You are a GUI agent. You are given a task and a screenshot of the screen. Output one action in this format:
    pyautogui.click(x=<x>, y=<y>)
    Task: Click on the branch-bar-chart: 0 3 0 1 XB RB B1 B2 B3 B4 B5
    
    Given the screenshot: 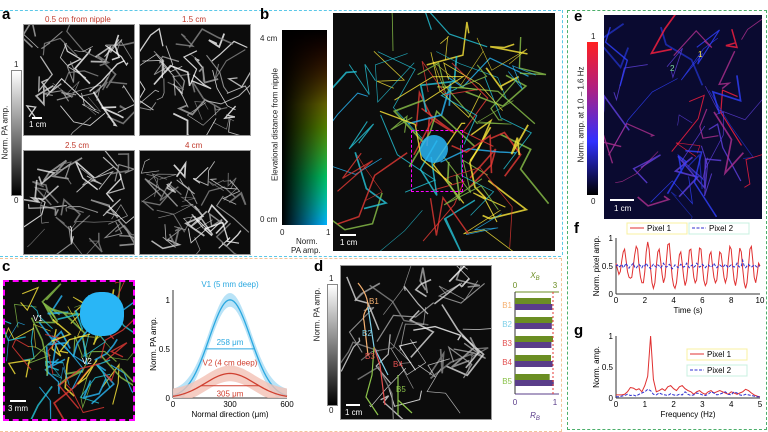 What is the action you would take?
    pyautogui.click(x=530, y=346)
    